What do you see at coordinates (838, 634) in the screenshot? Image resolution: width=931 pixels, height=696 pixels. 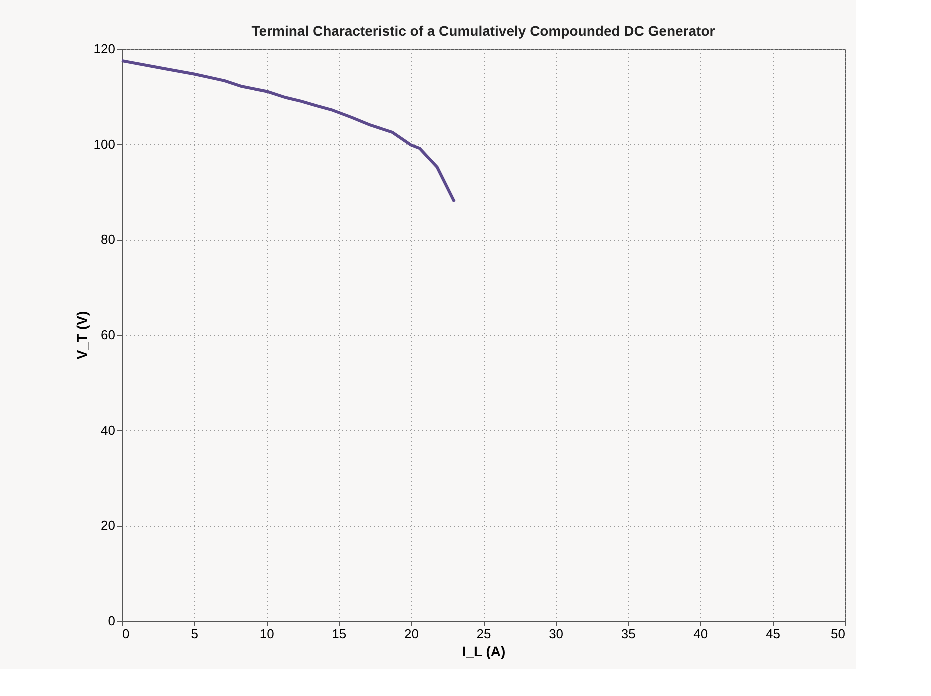 I see `x-tick-label: 50` at bounding box center [838, 634].